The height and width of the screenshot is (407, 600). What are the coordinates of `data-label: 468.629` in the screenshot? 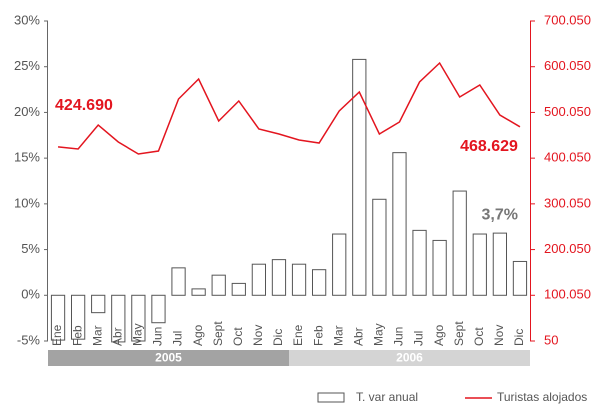 It's located at (489, 146).